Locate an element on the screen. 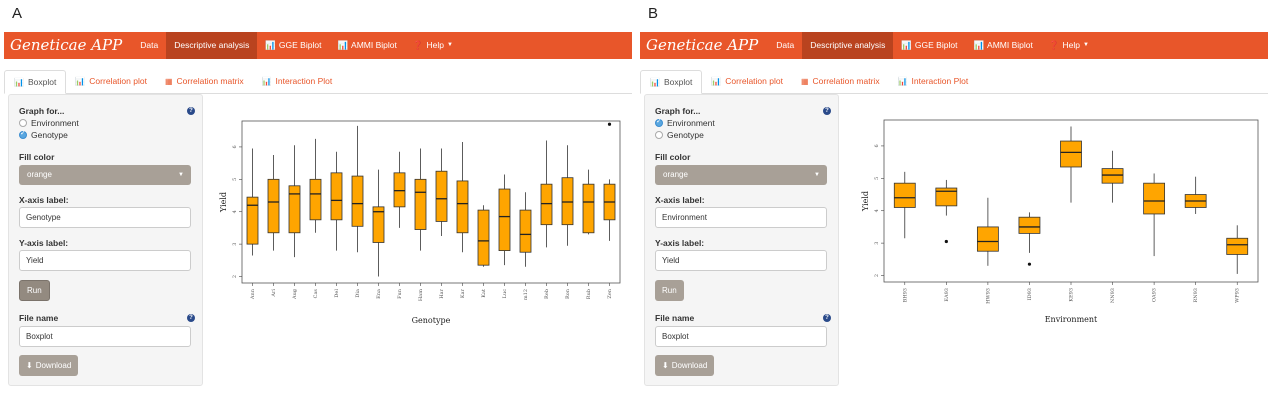 This screenshot has height=401, width=1272. caret-down-icon: ▼ is located at coordinates (181, 175).